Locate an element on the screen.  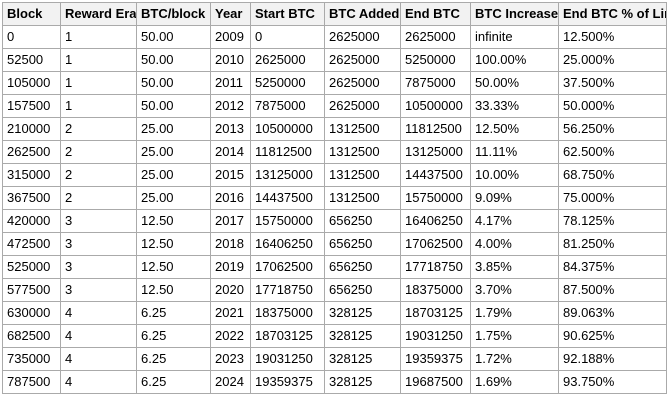
table-cell: 2017 is located at coordinates (230, 221).